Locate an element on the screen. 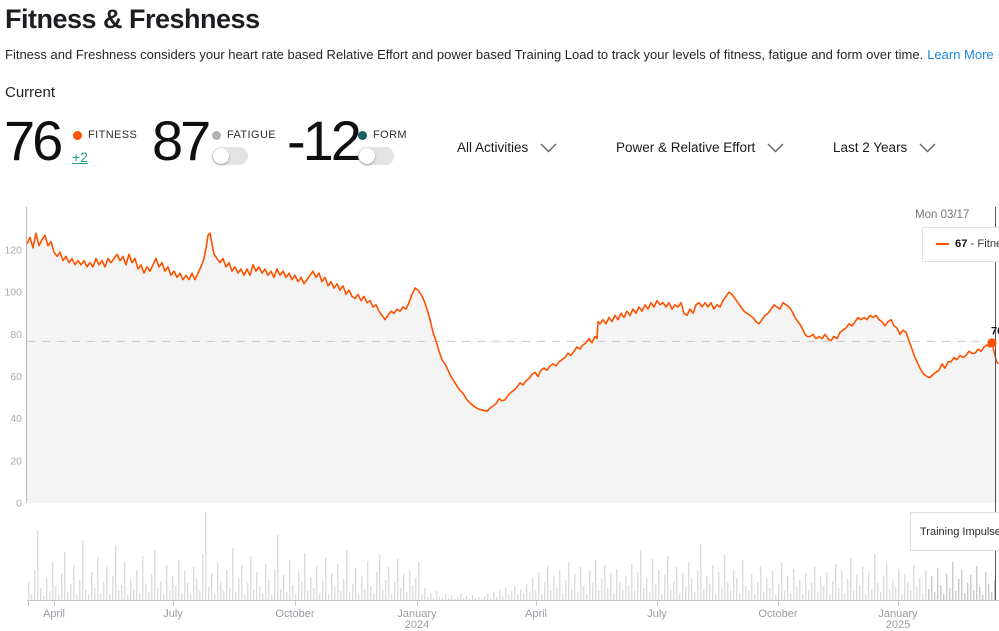 The image size is (999, 631). date-range-dropdown: Last 2 Years is located at coordinates (884, 147).